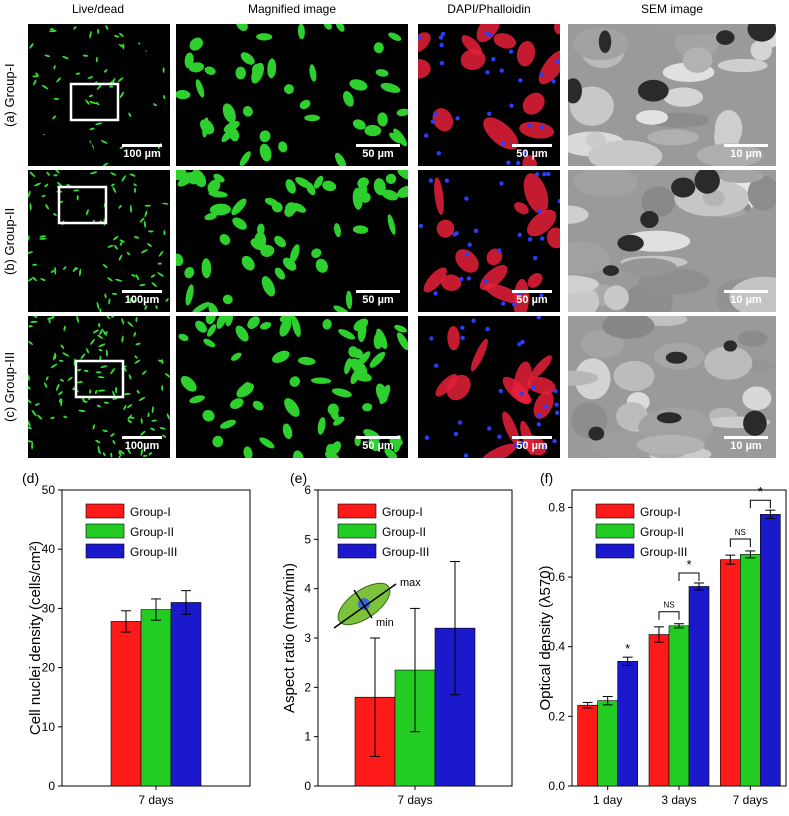 The height and width of the screenshot is (816, 789). I want to click on y-tick-label: 0.4, so click(556, 647).